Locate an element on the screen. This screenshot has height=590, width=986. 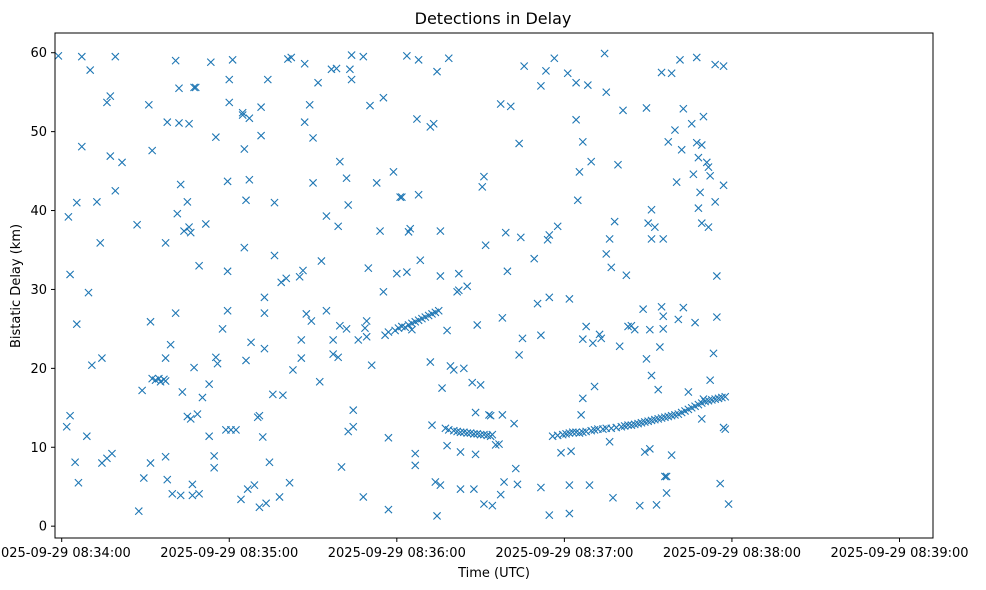
y-tick-label-6: 60 is located at coordinates (38, 53).